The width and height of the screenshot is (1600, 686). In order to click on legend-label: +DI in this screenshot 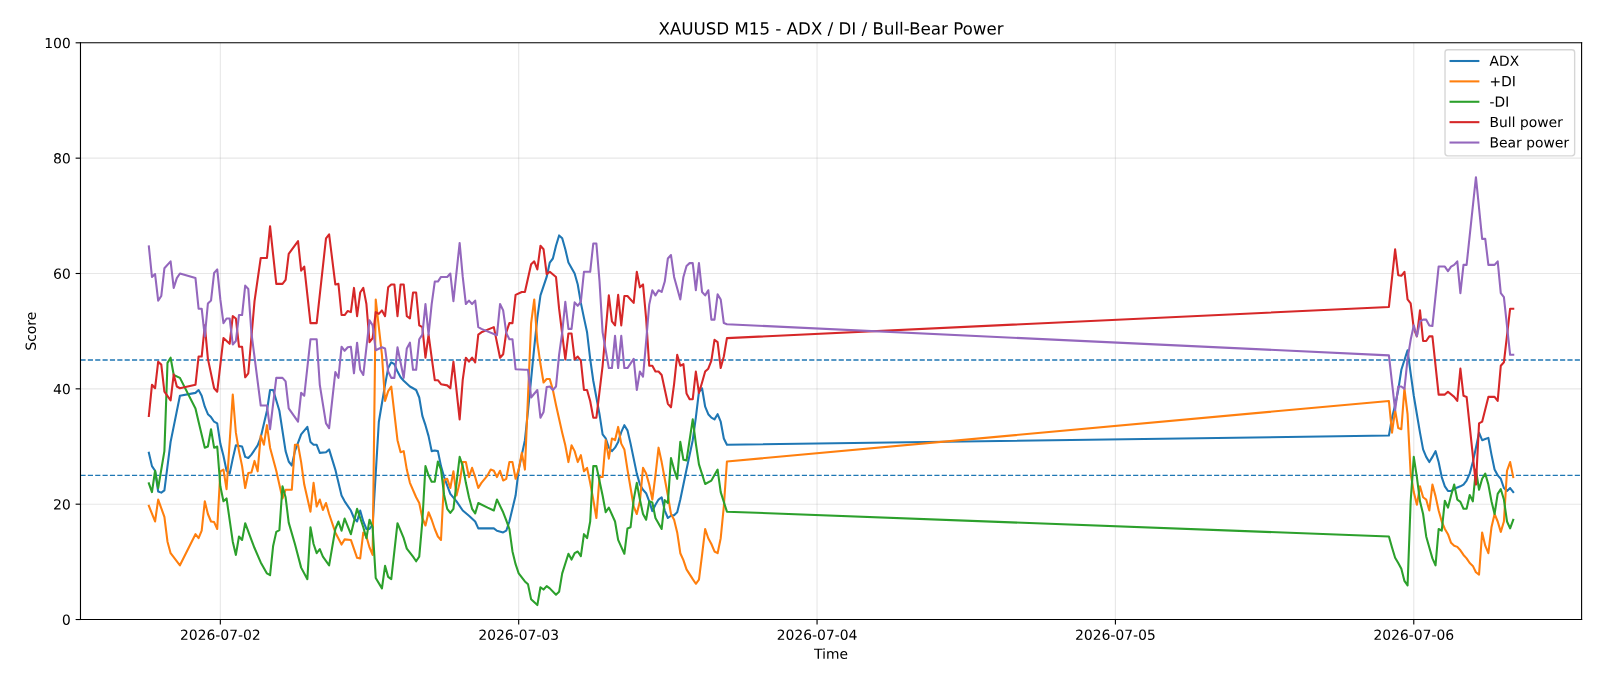, I will do `click(1502, 81)`.